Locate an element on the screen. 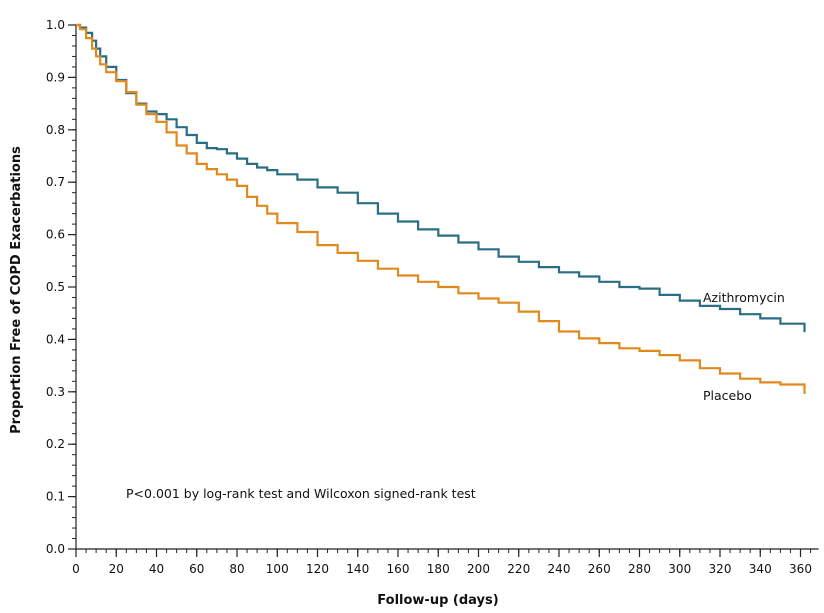 Image resolution: width=824 pixels, height=613 pixels. y-tick-label: 0.3 is located at coordinates (55, 392).